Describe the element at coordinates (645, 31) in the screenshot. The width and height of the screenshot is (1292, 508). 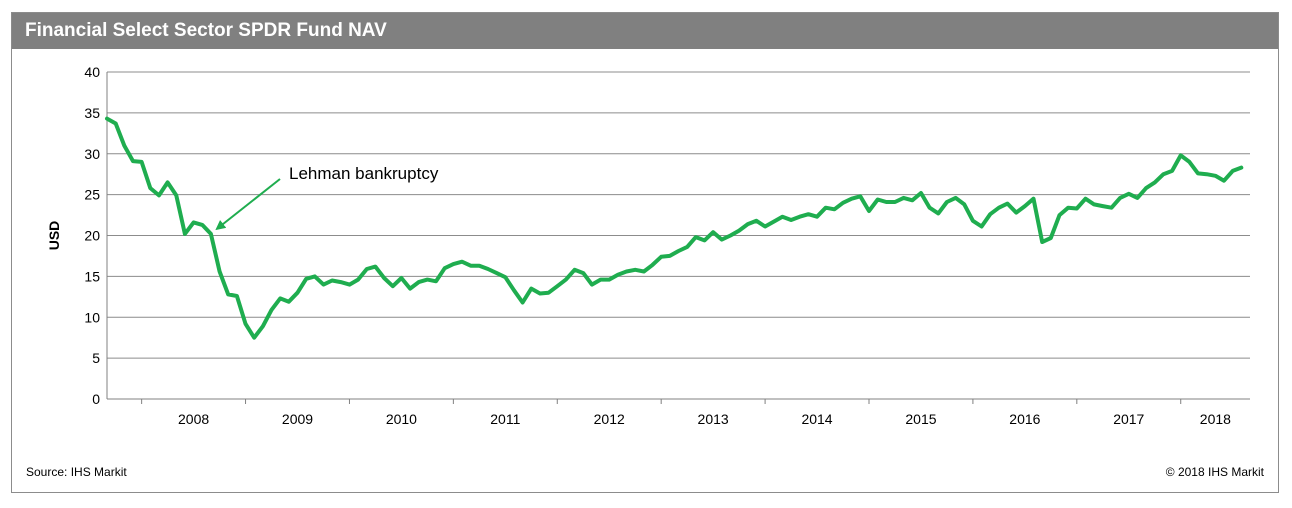
I see `chart-title: Financial Select Sector SPDR Fund NAV` at that location.